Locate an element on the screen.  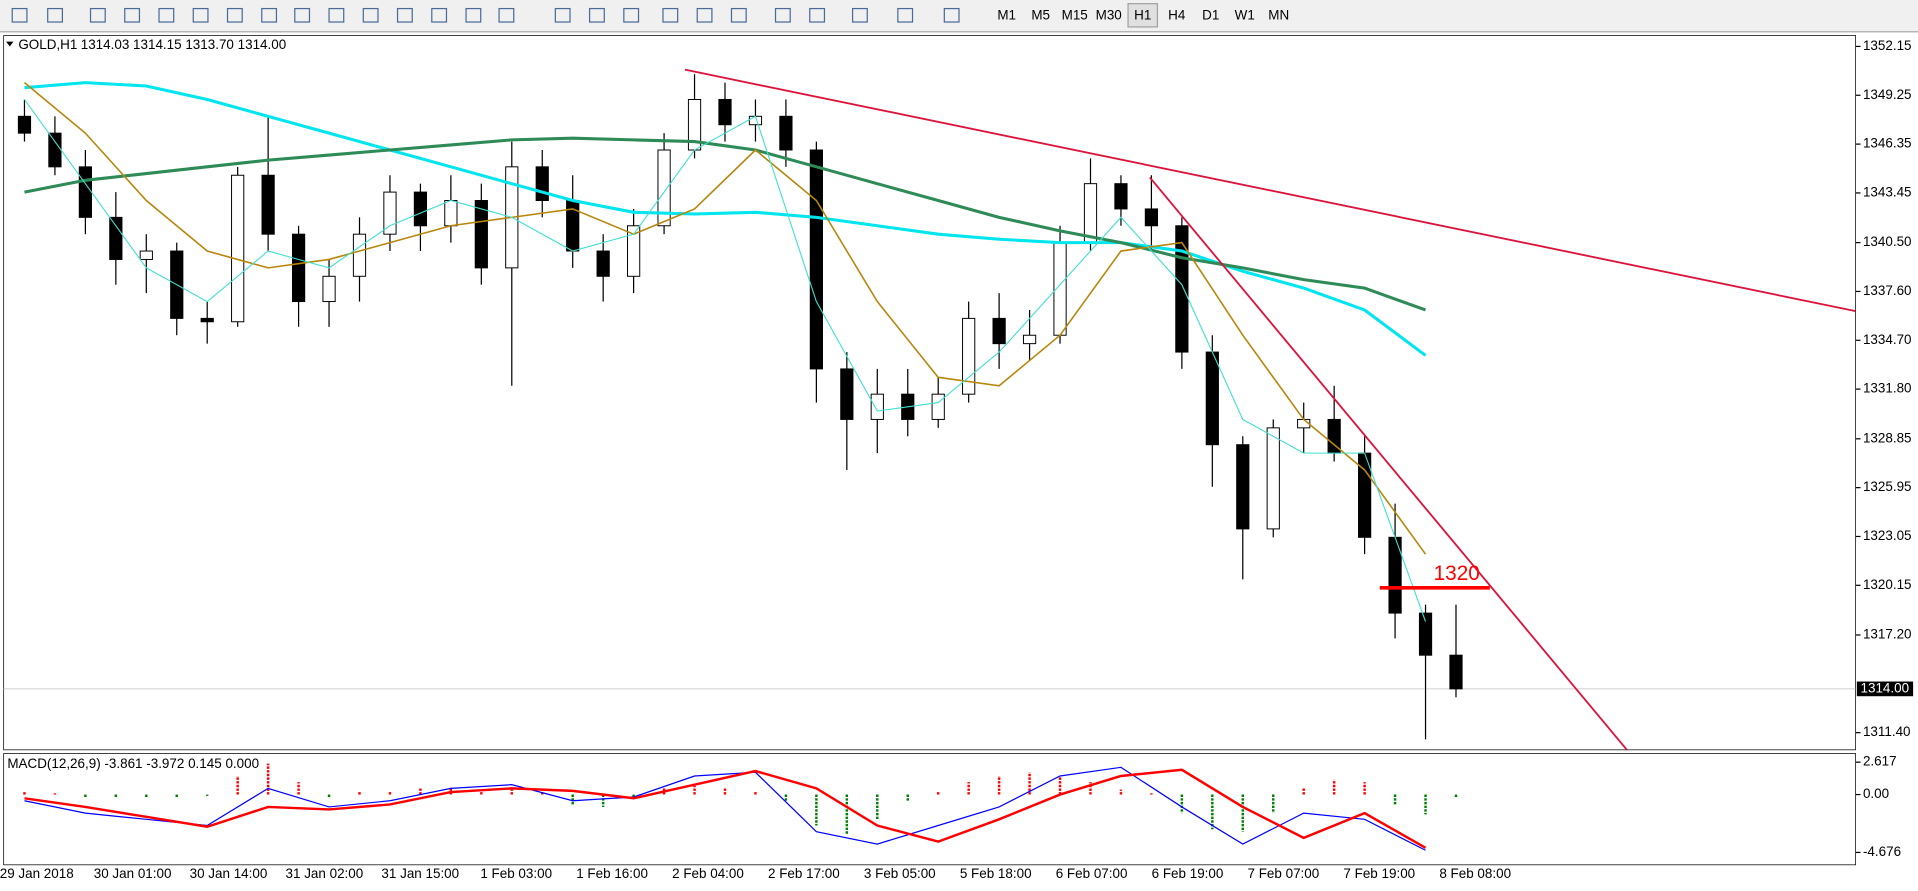
x-tick-label: 7 Feb 07:00 is located at coordinates (1284, 873).